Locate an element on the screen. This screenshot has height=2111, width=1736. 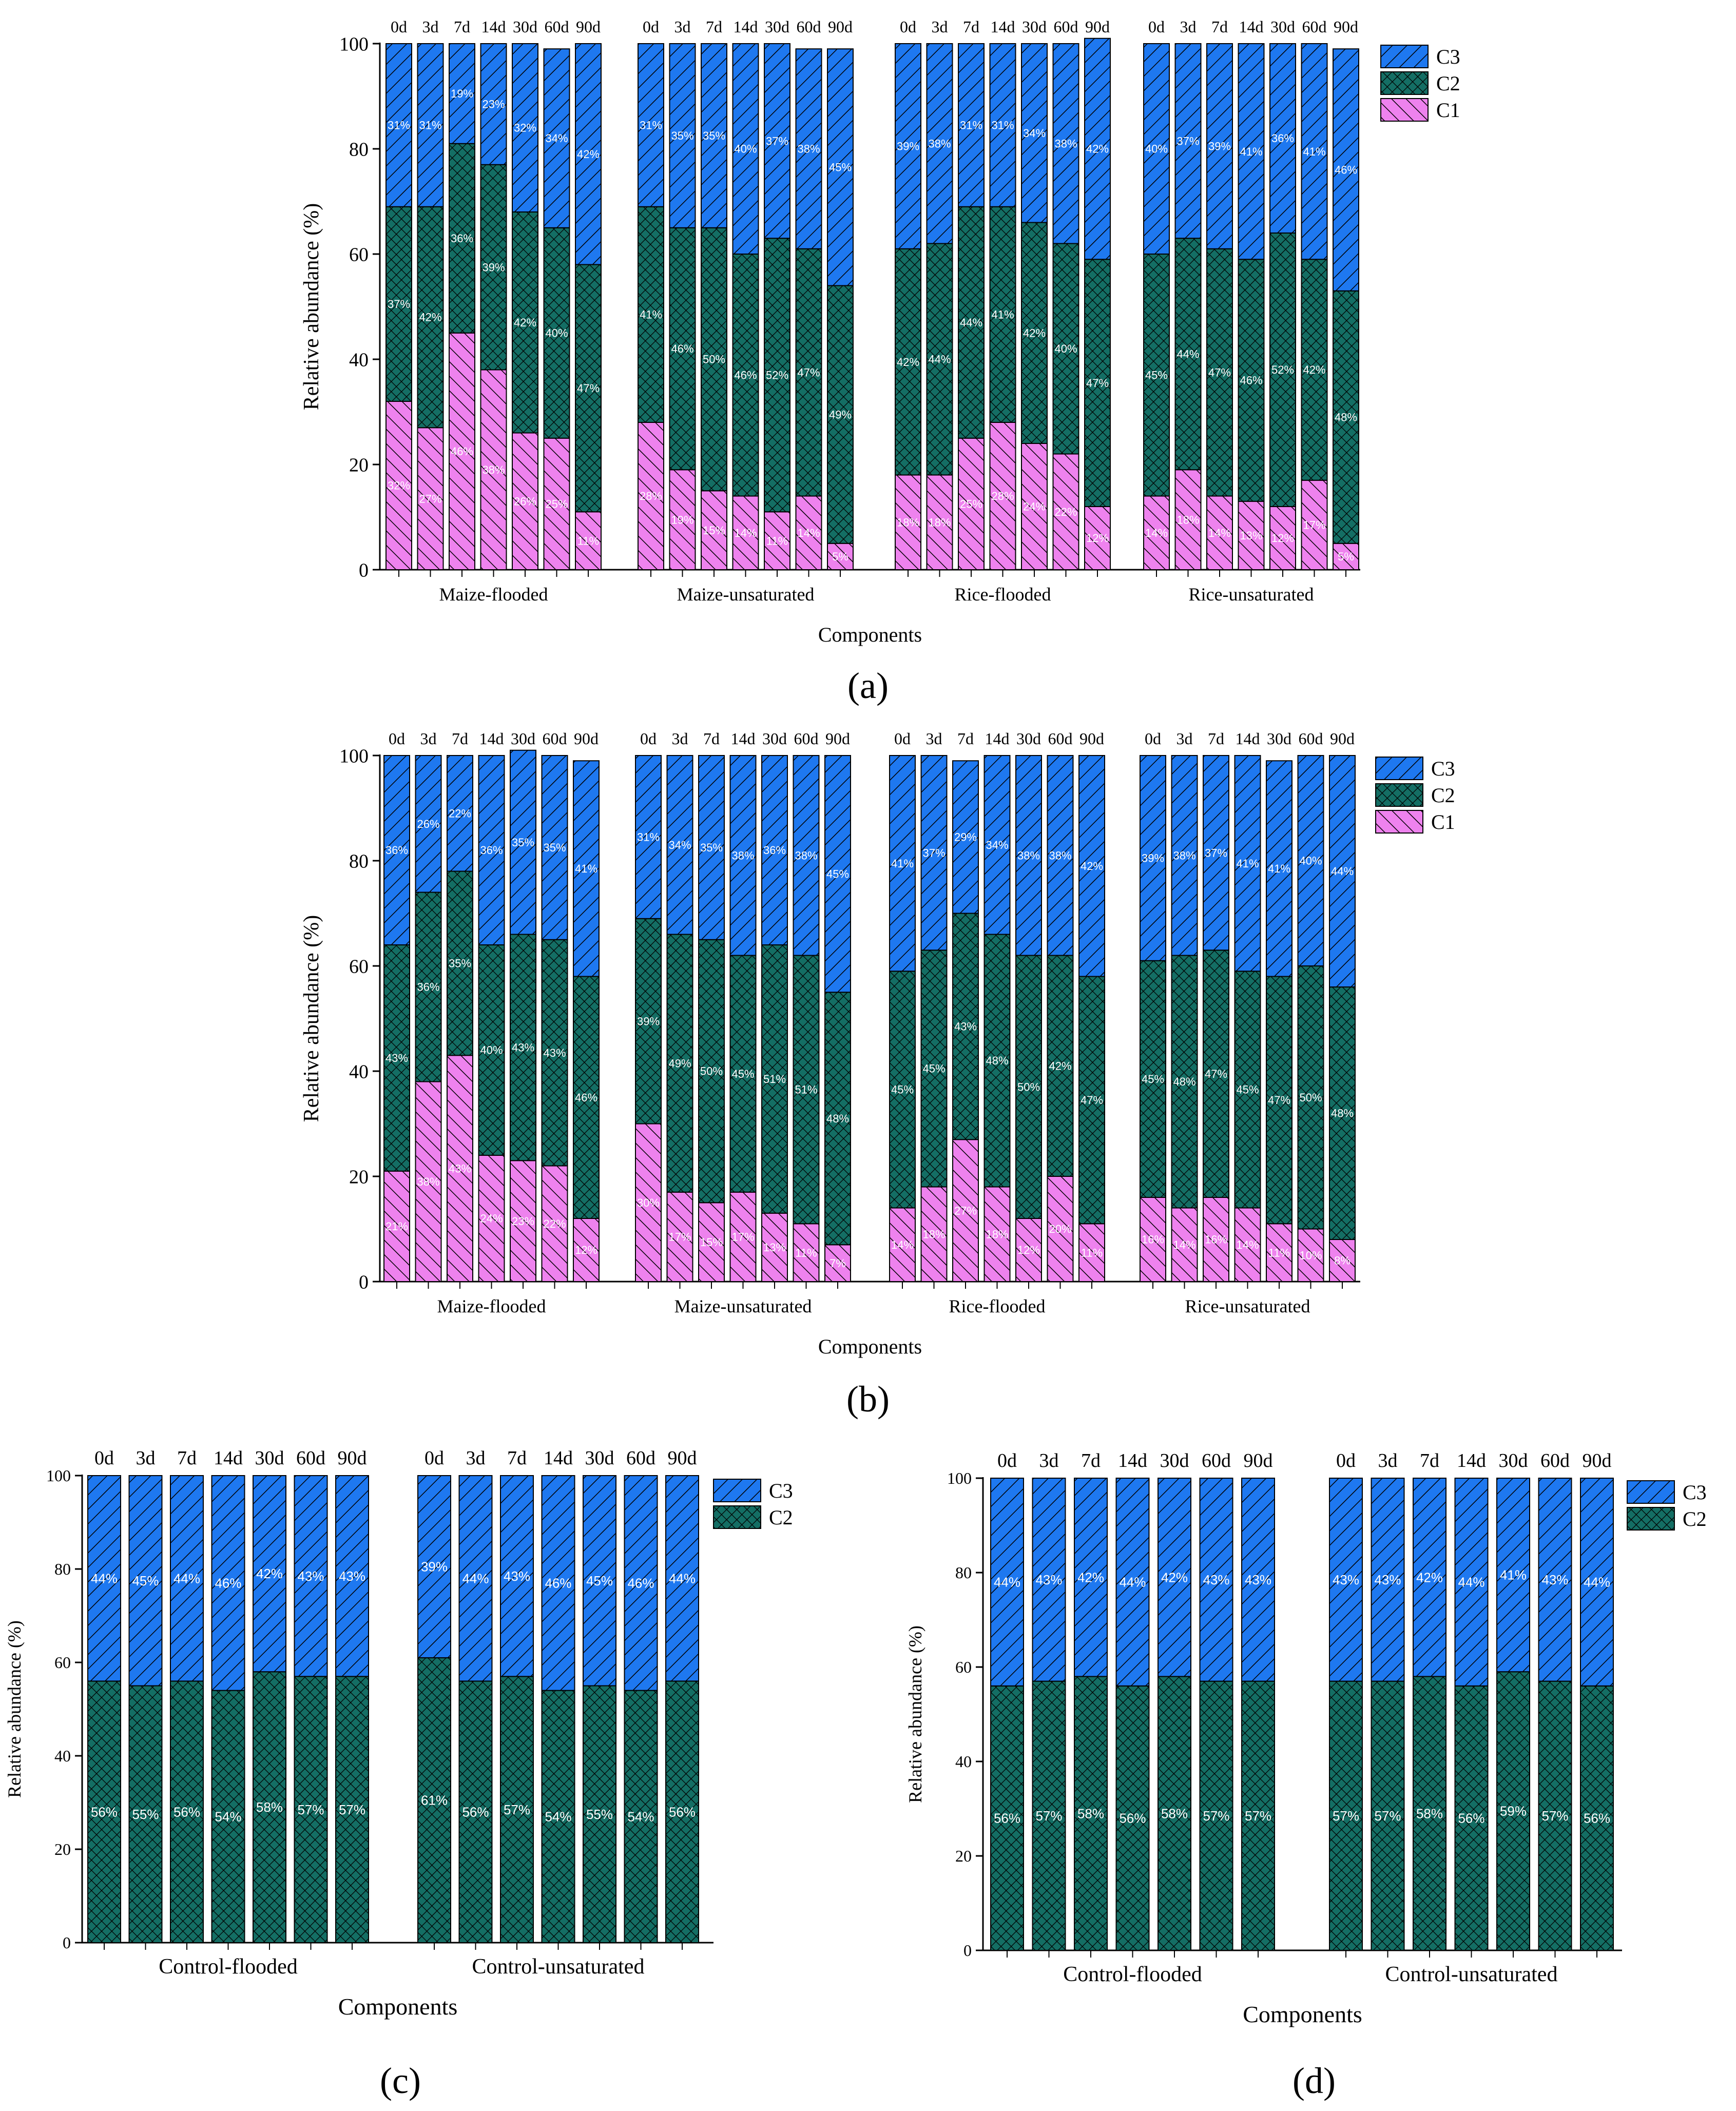
bar-c2-value-label: 56% is located at coordinates (104, 1812).